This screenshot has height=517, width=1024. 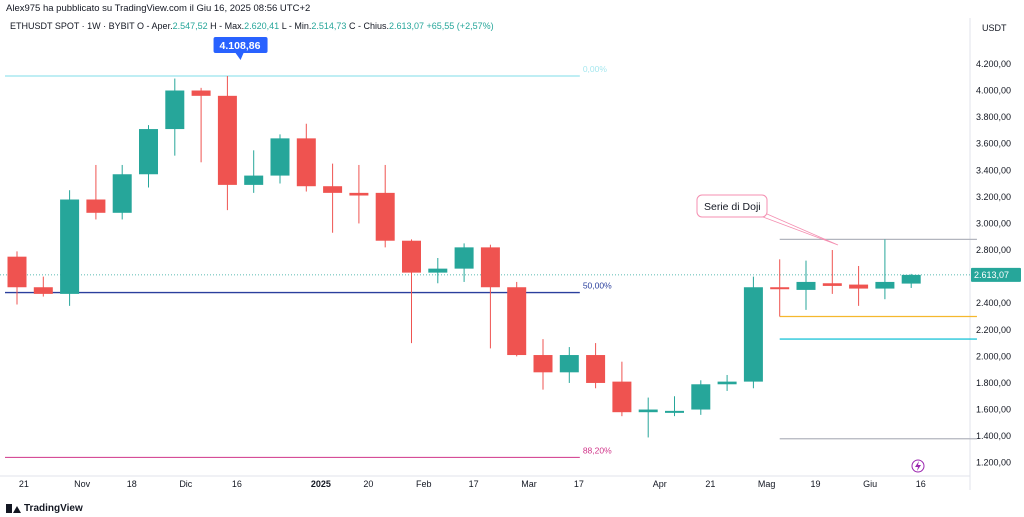 I want to click on y-tick-label: 3.800,00, so click(x=993, y=117).